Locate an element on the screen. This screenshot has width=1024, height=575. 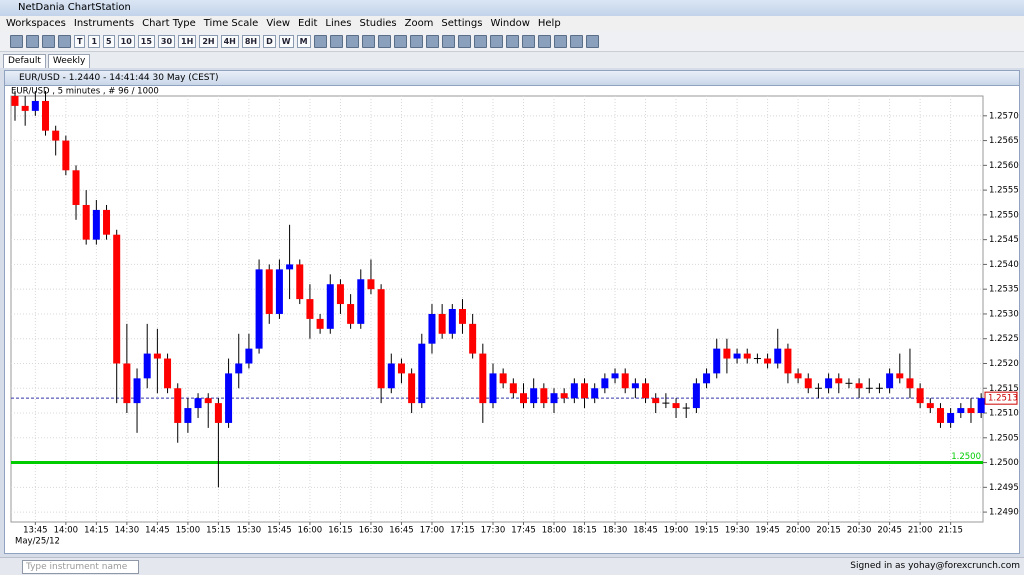
timescale-button: 1H is located at coordinates (187, 41).